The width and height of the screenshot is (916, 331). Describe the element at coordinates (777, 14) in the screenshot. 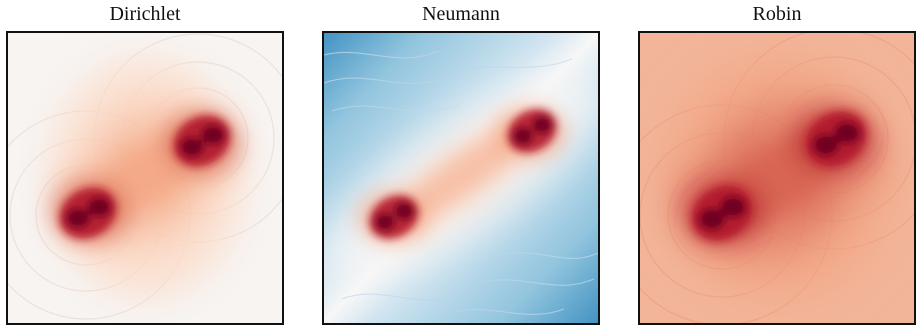

I see `robin-title: Robin` at that location.